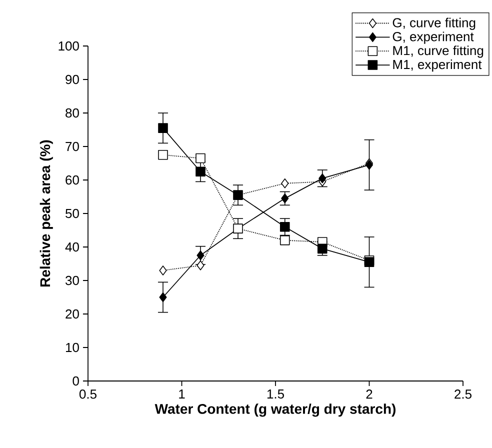  I want to click on y-tick-label: 50, so click(72, 213).